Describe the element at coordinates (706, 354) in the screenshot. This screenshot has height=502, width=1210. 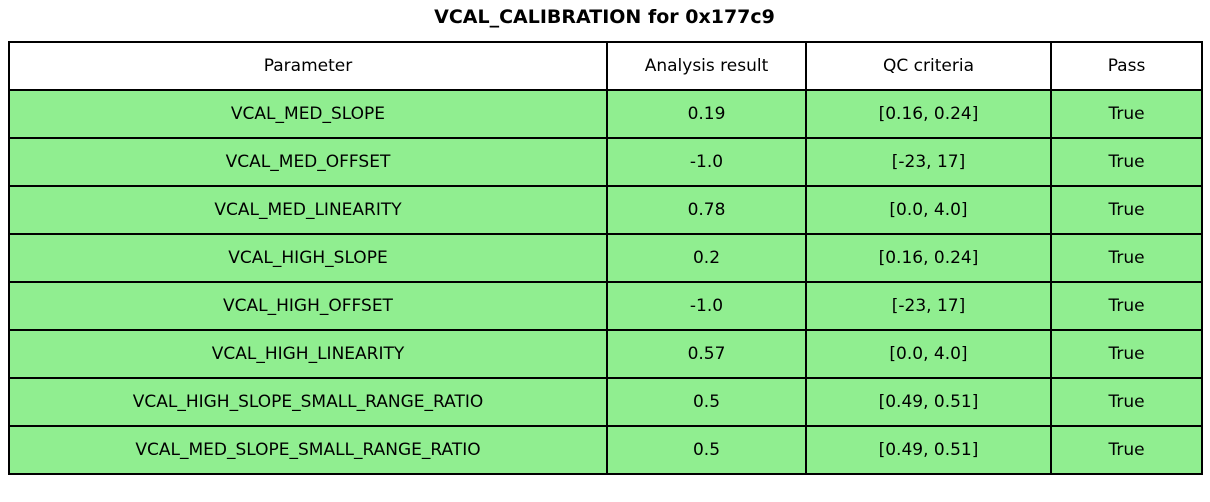
I see `cell-analysis-result: 0.57` at that location.